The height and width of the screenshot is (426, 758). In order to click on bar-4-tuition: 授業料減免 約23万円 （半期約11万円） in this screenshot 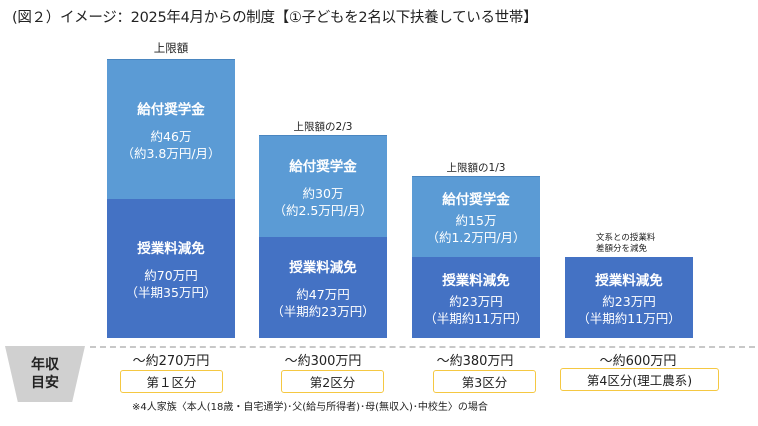, I will do `click(629, 297)`.